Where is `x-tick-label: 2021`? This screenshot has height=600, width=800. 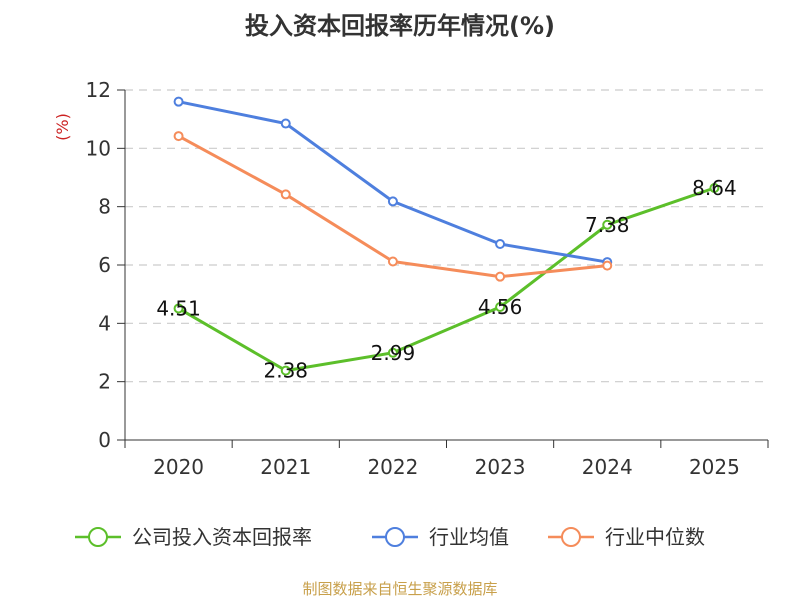
x-tick-label: 2021 is located at coordinates (285, 467).